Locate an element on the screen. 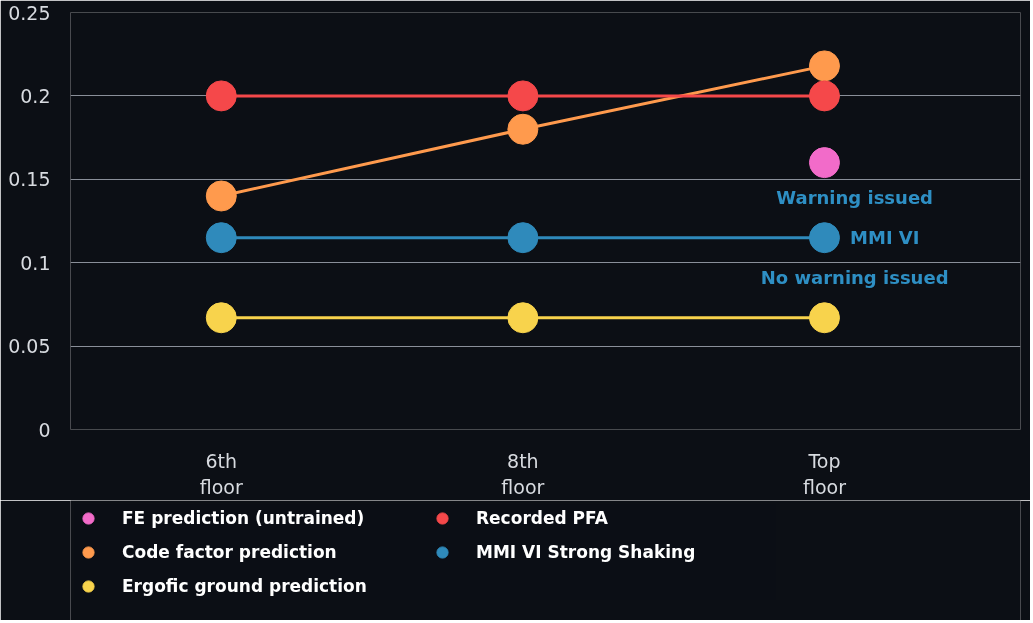  x-tick-label: 8th floor is located at coordinates (523, 473).